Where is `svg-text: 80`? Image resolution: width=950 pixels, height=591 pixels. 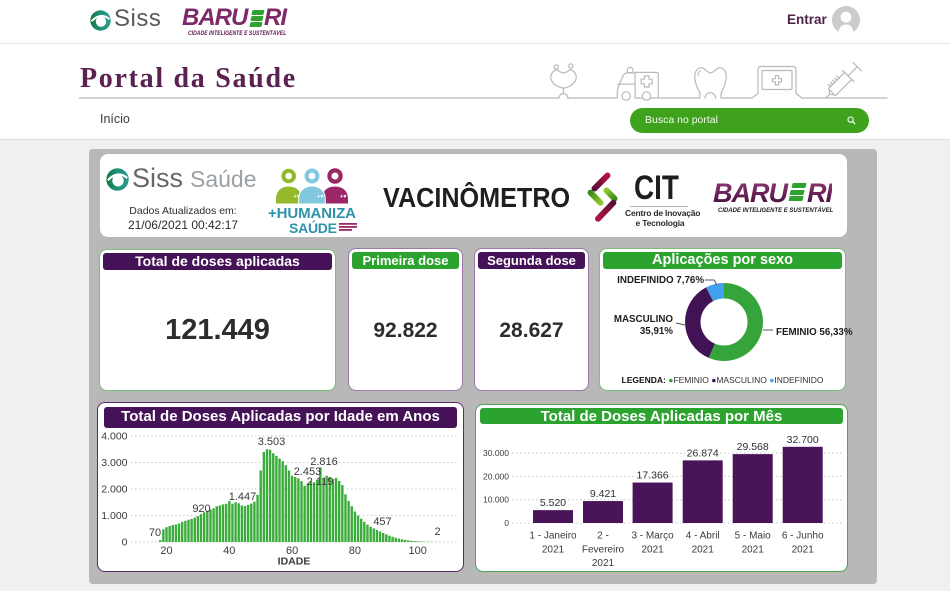 svg-text: 80 is located at coordinates (355, 551).